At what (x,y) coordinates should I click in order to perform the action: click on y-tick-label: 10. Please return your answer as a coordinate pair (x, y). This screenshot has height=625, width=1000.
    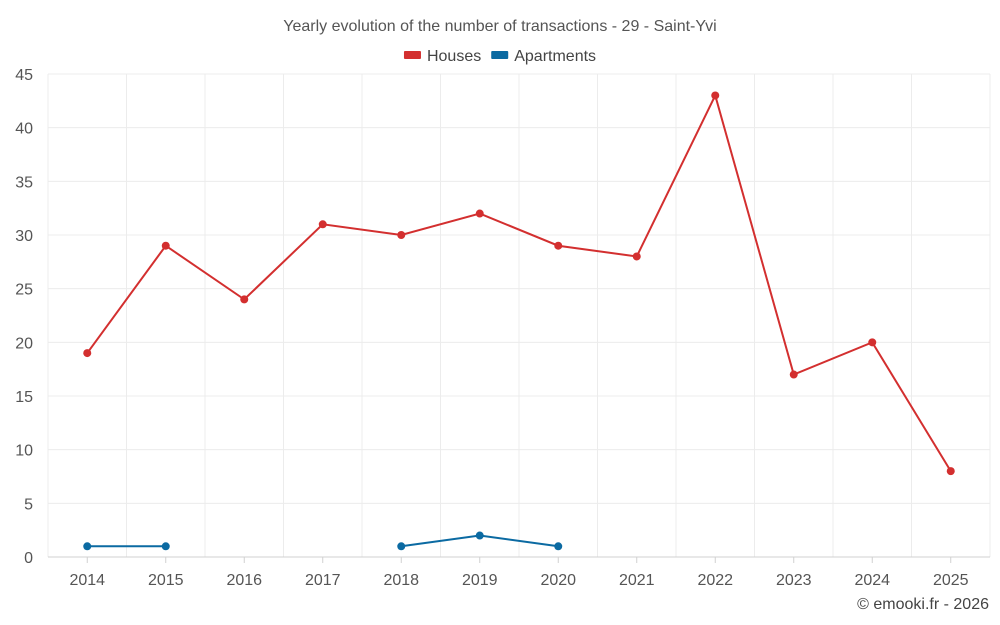
    Looking at the image, I should click on (24, 451).